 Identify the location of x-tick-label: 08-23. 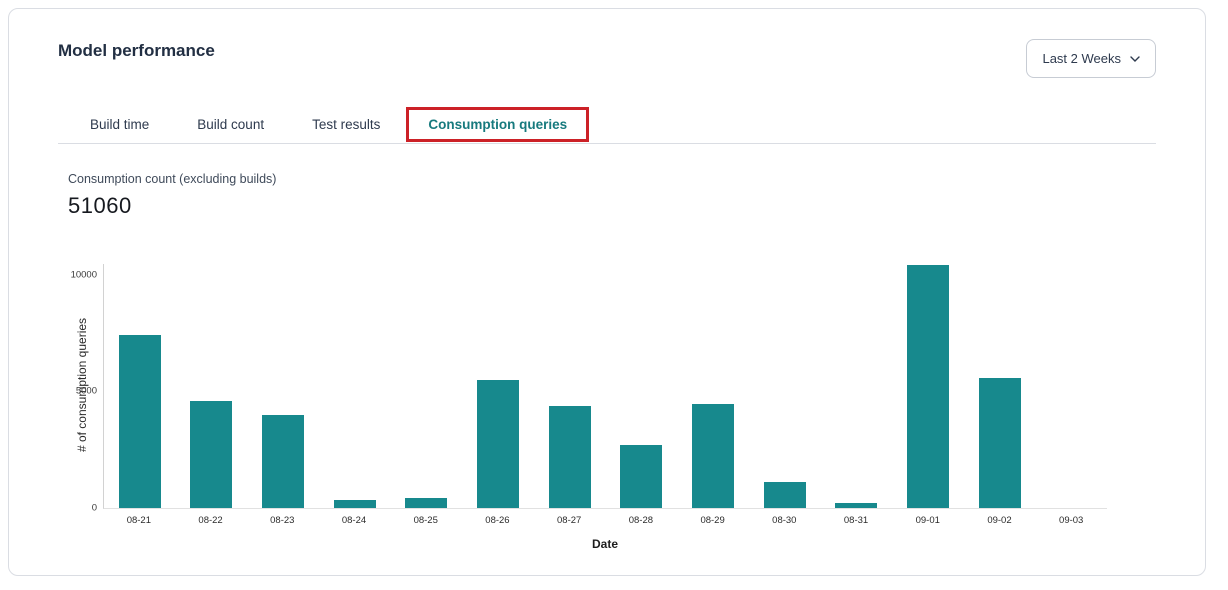
(282, 520).